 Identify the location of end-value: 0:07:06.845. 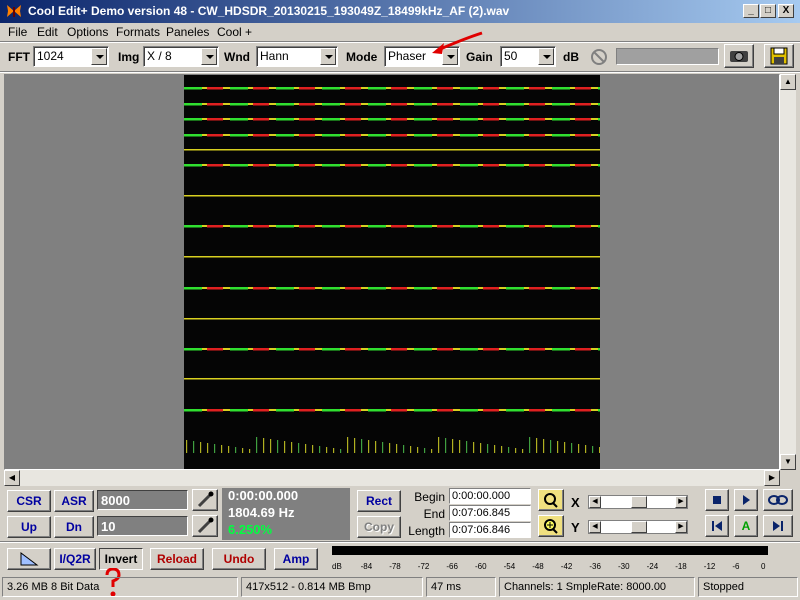
(490, 513).